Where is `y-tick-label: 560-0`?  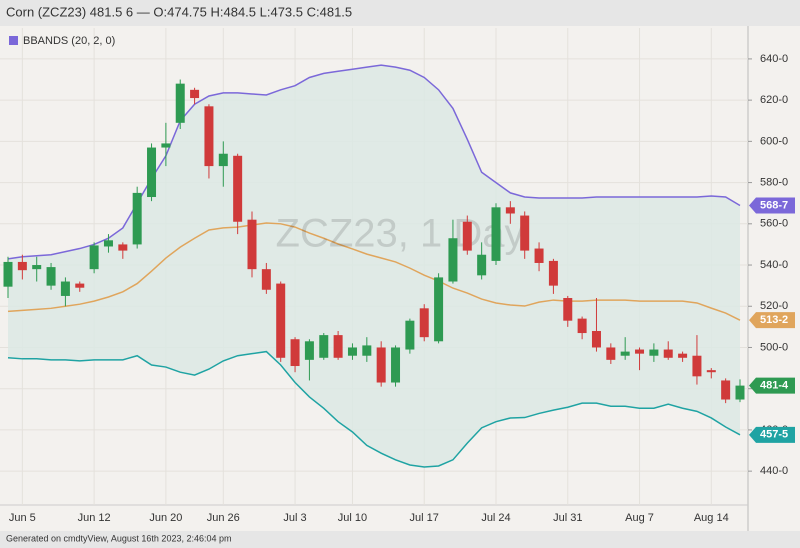
y-tick-label: 560-0 is located at coordinates (774, 224).